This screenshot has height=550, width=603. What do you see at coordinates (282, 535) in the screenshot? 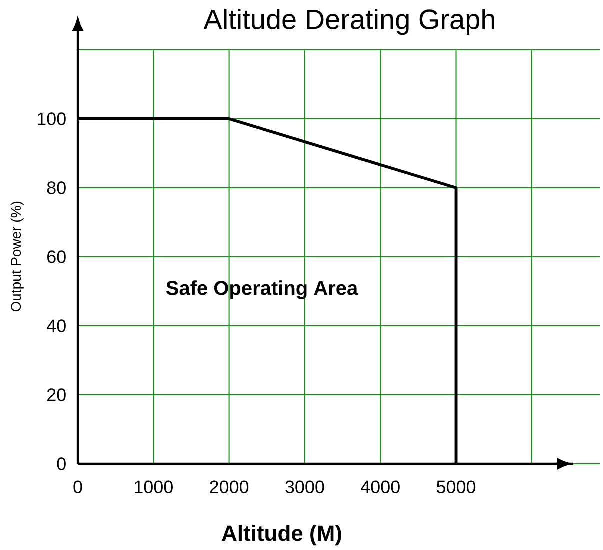
I see `x-axis-title: Altitude (M)` at bounding box center [282, 535].